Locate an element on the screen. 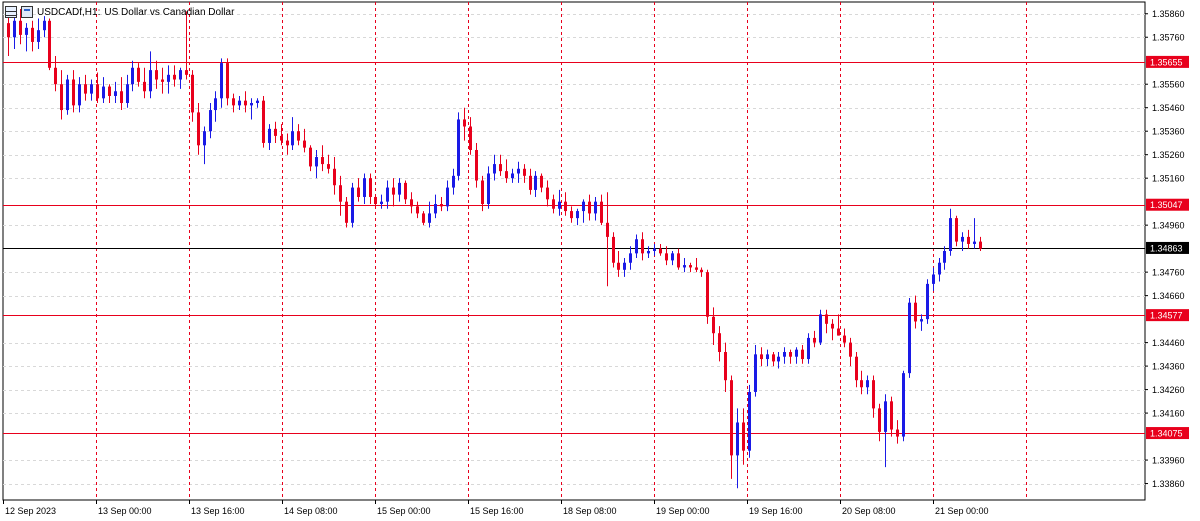  symbol-label: USDCADf,H1: is located at coordinates (69, 12).